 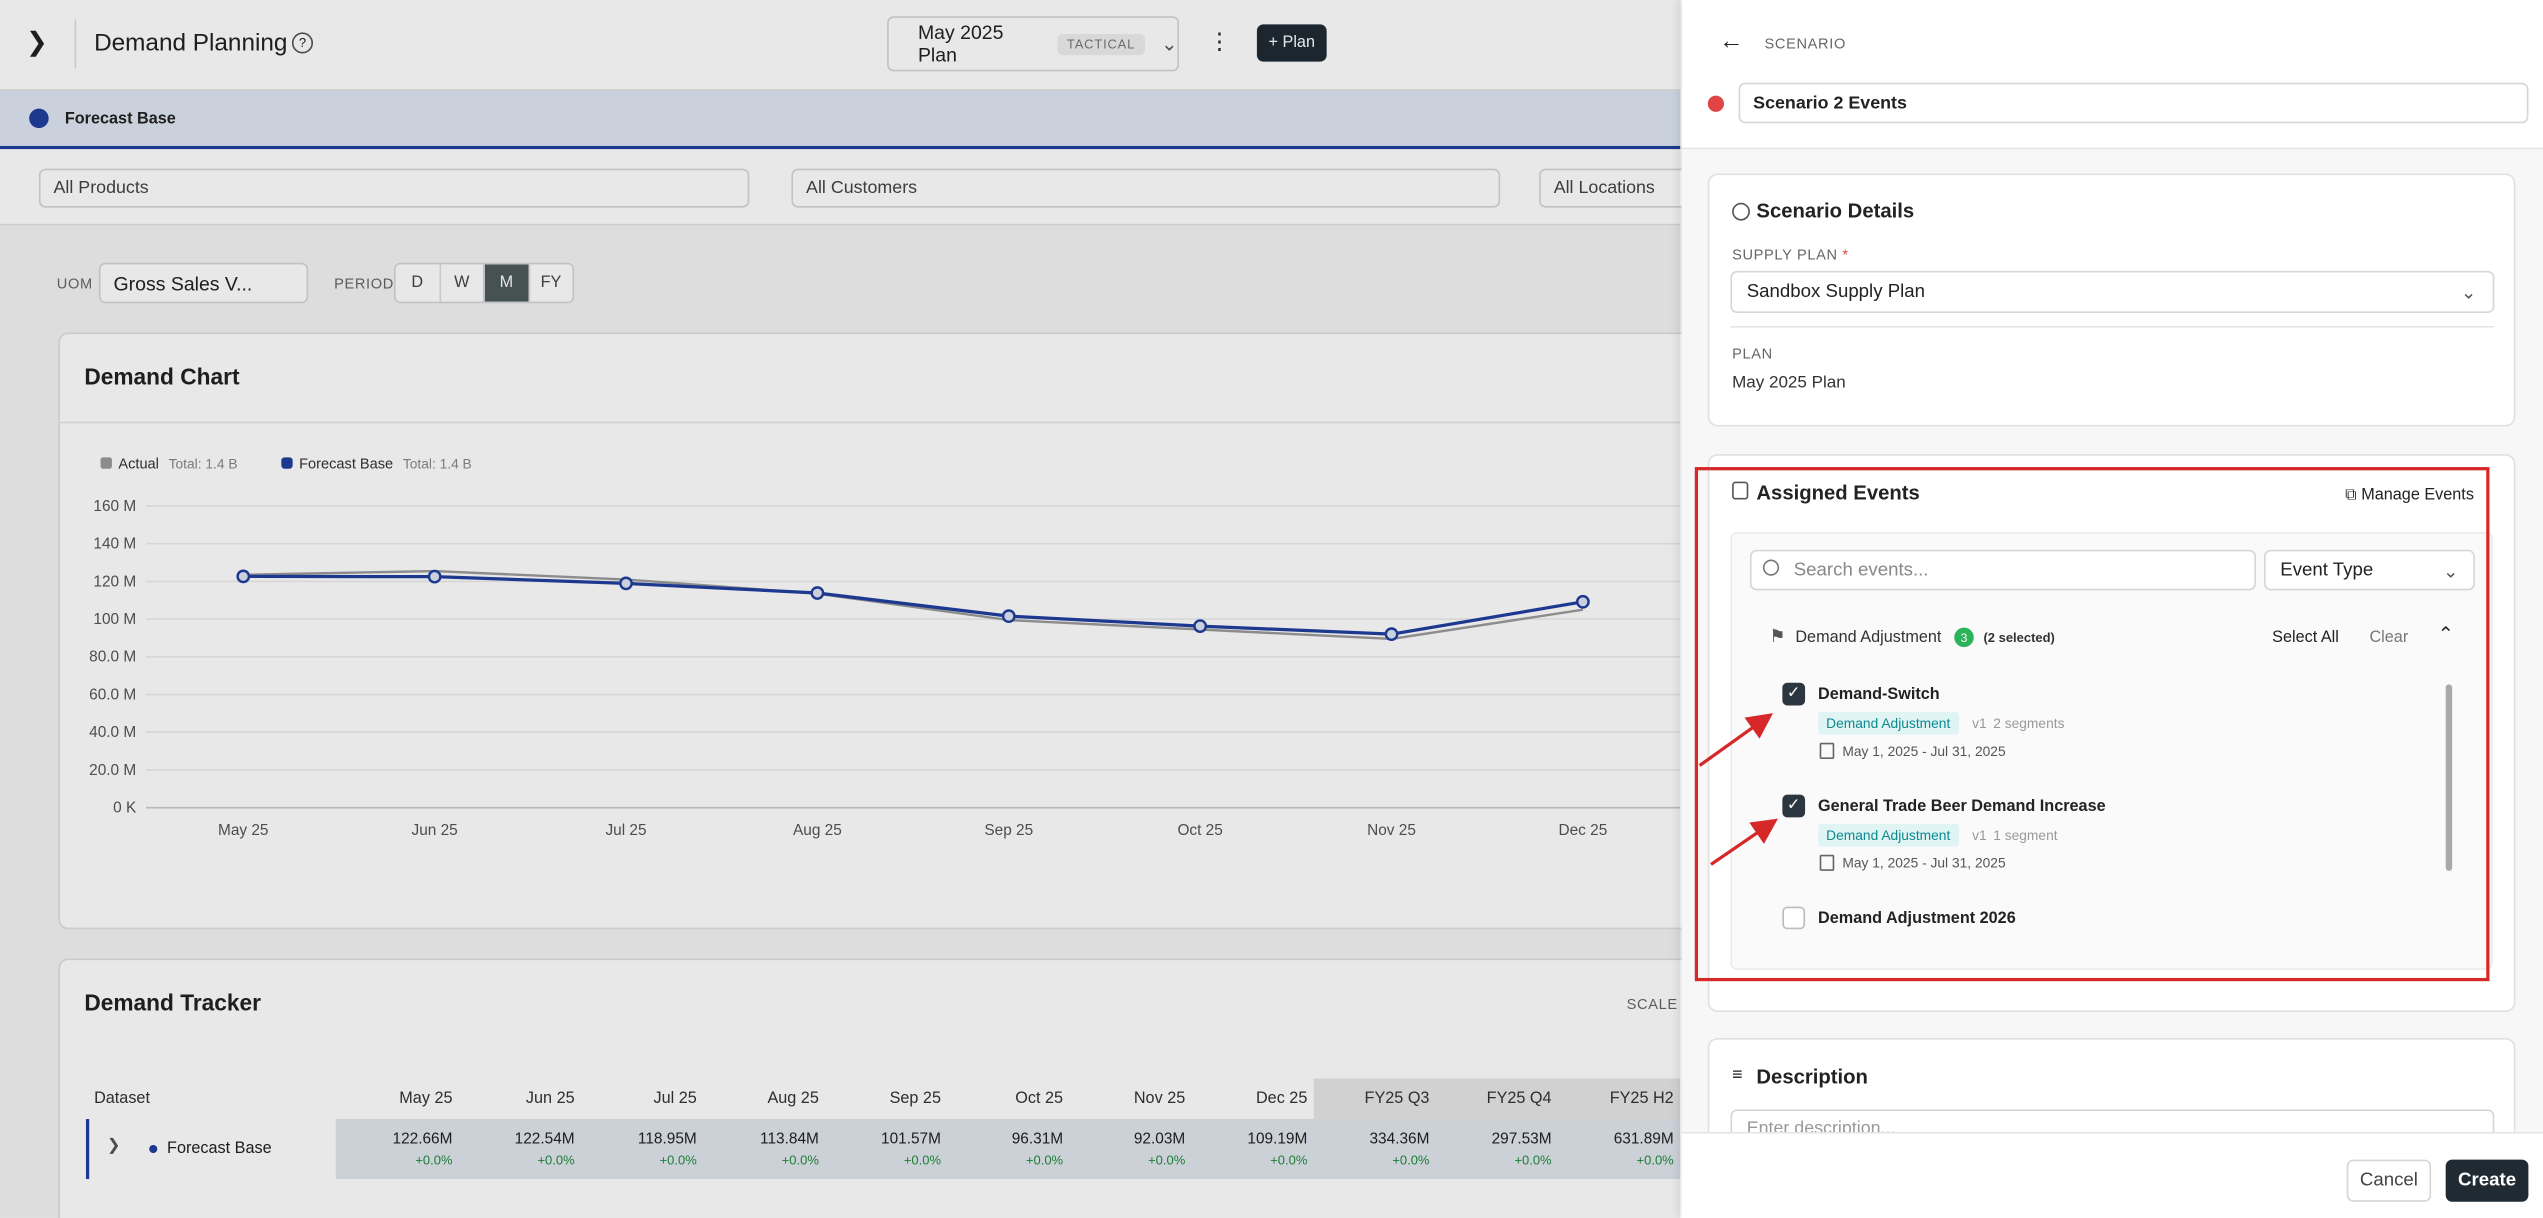 I want to click on event-tag: Demand Adjustment, so click(x=1888, y=835).